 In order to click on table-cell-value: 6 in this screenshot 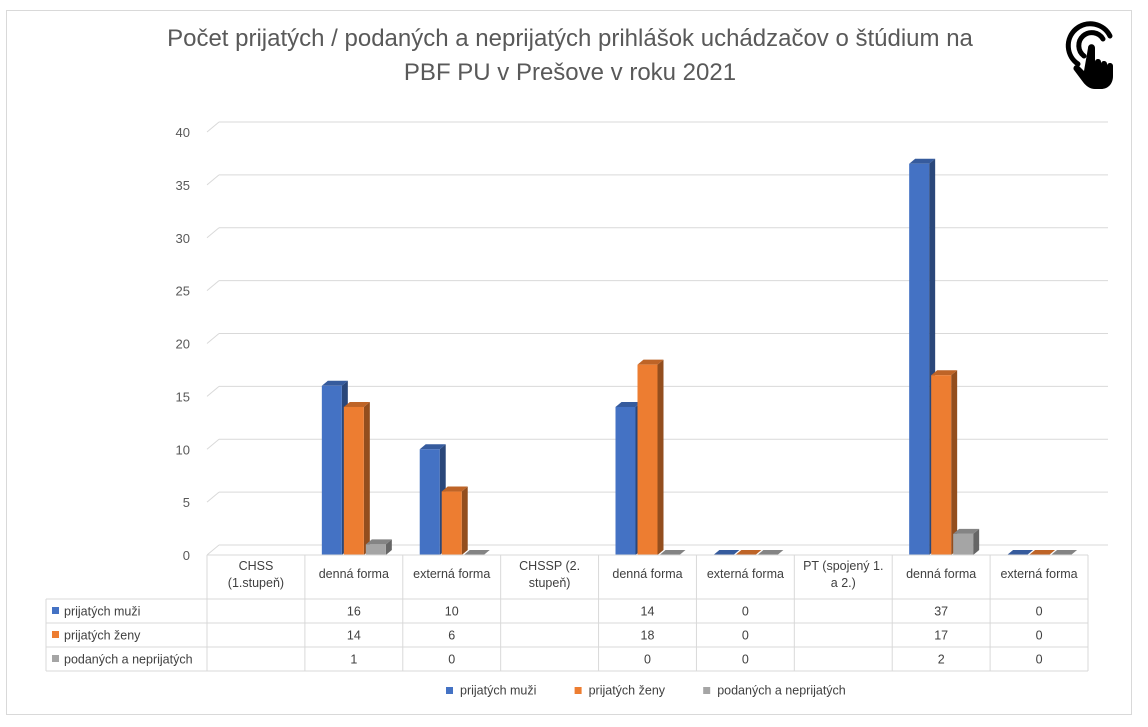, I will do `click(451, 636)`.